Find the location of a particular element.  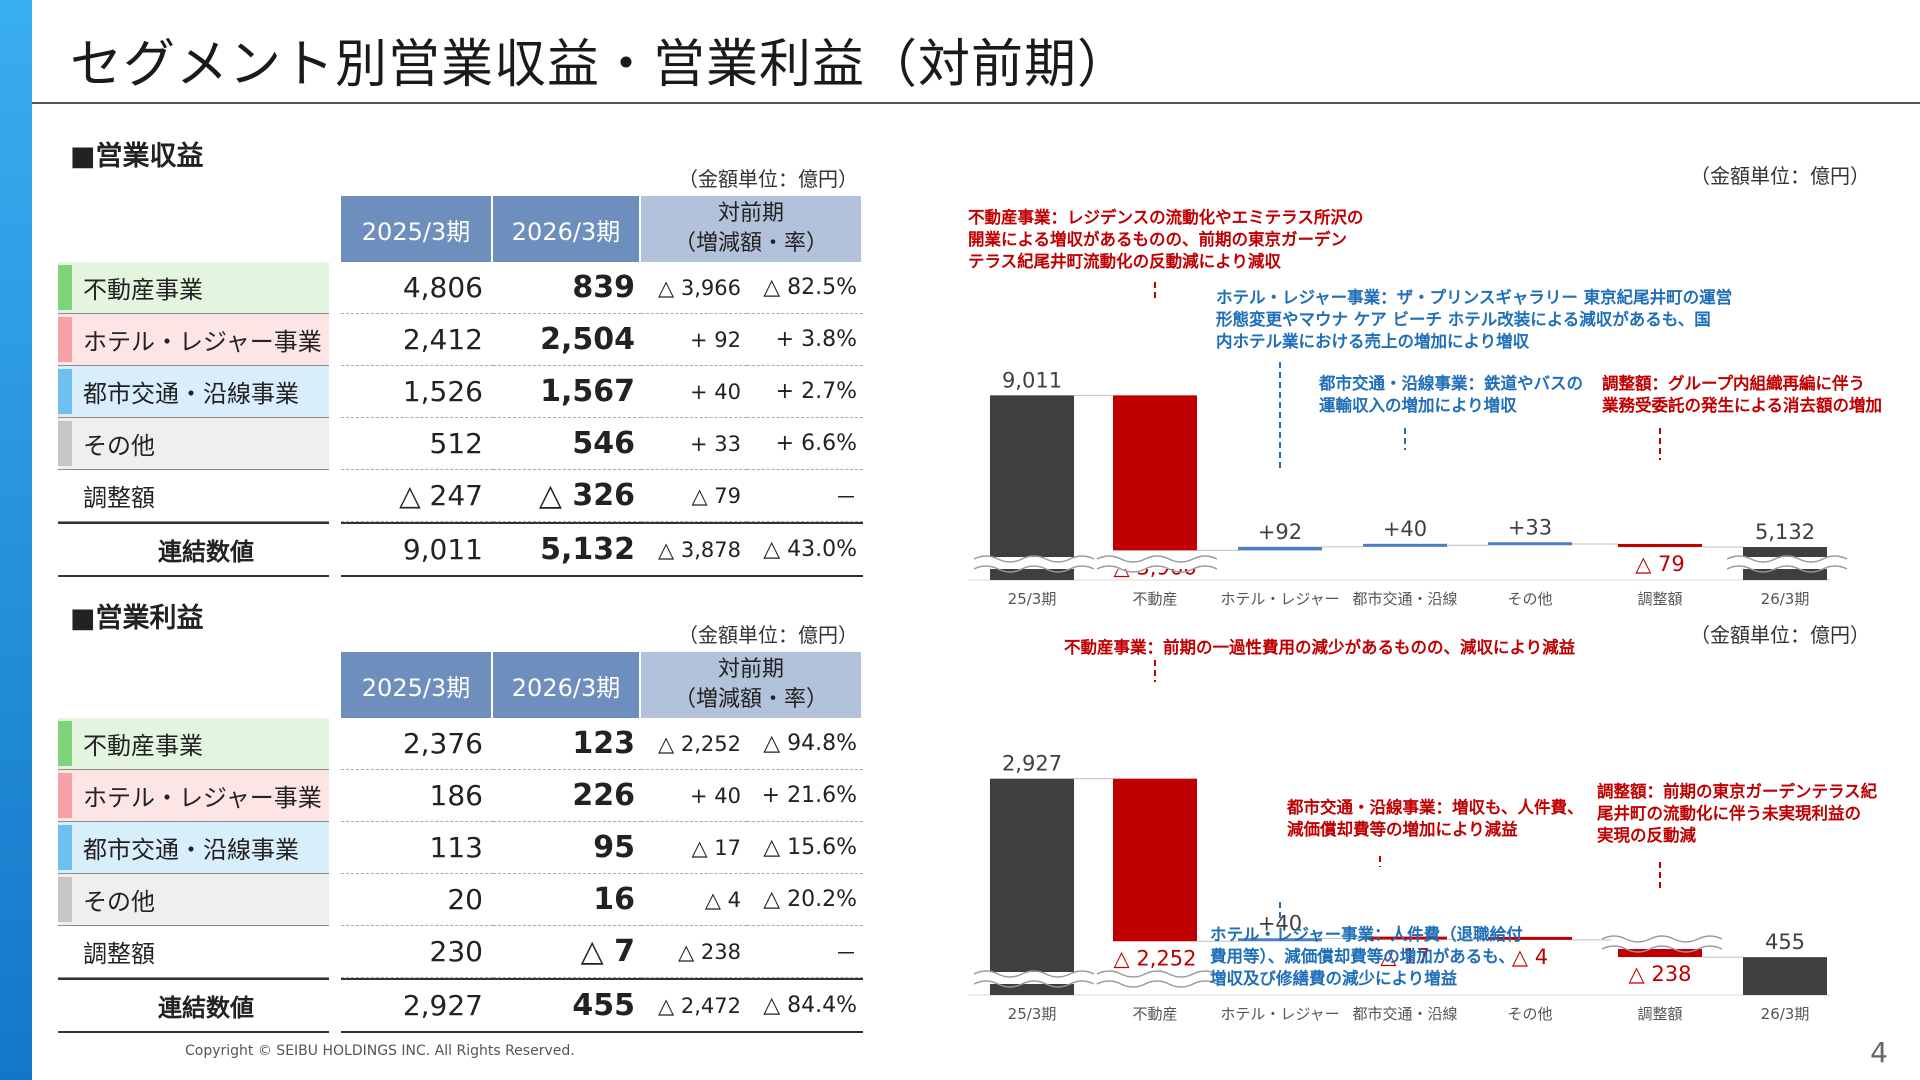

annotation-text: 費用等）、減価償却費等の増加があるも、 is located at coordinates (1362, 956).